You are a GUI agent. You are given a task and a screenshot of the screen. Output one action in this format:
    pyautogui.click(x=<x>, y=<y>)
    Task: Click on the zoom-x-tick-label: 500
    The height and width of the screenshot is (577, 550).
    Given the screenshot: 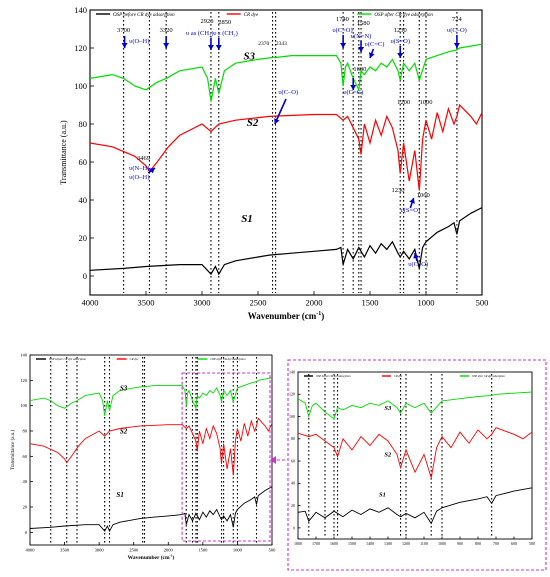 What is the action you would take?
    pyautogui.click(x=532, y=543)
    